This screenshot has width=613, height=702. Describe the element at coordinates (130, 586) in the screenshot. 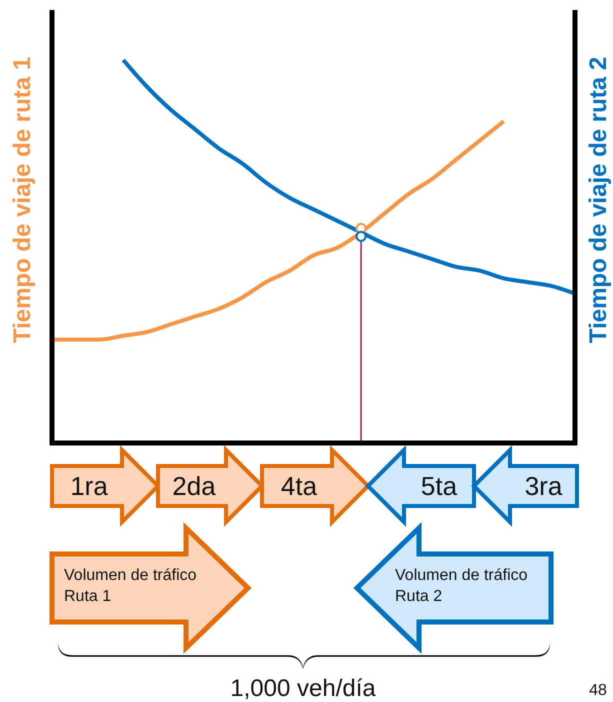

I see `text: Volumen de tráfico Ruta 1` at that location.